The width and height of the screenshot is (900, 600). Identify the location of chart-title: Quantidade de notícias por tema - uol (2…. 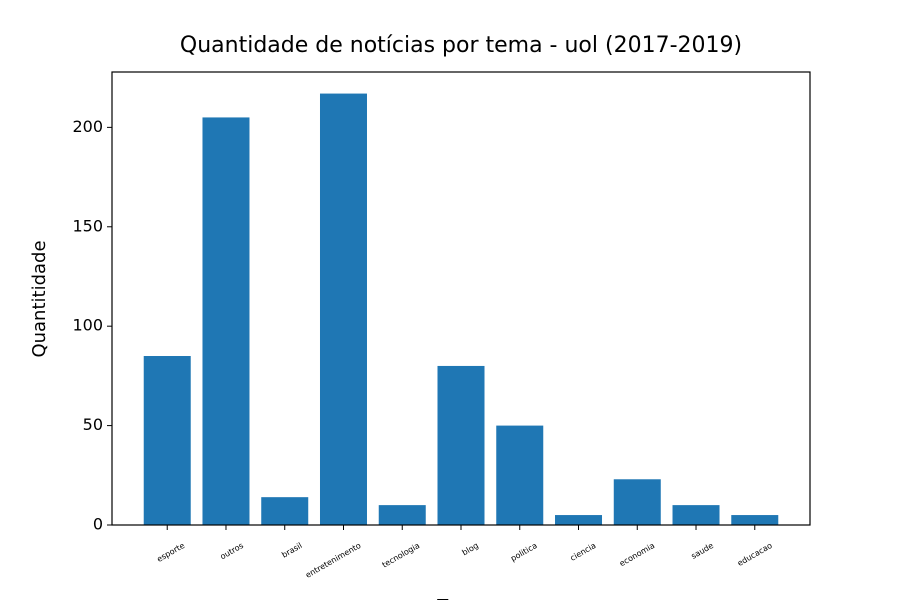
(461, 45).